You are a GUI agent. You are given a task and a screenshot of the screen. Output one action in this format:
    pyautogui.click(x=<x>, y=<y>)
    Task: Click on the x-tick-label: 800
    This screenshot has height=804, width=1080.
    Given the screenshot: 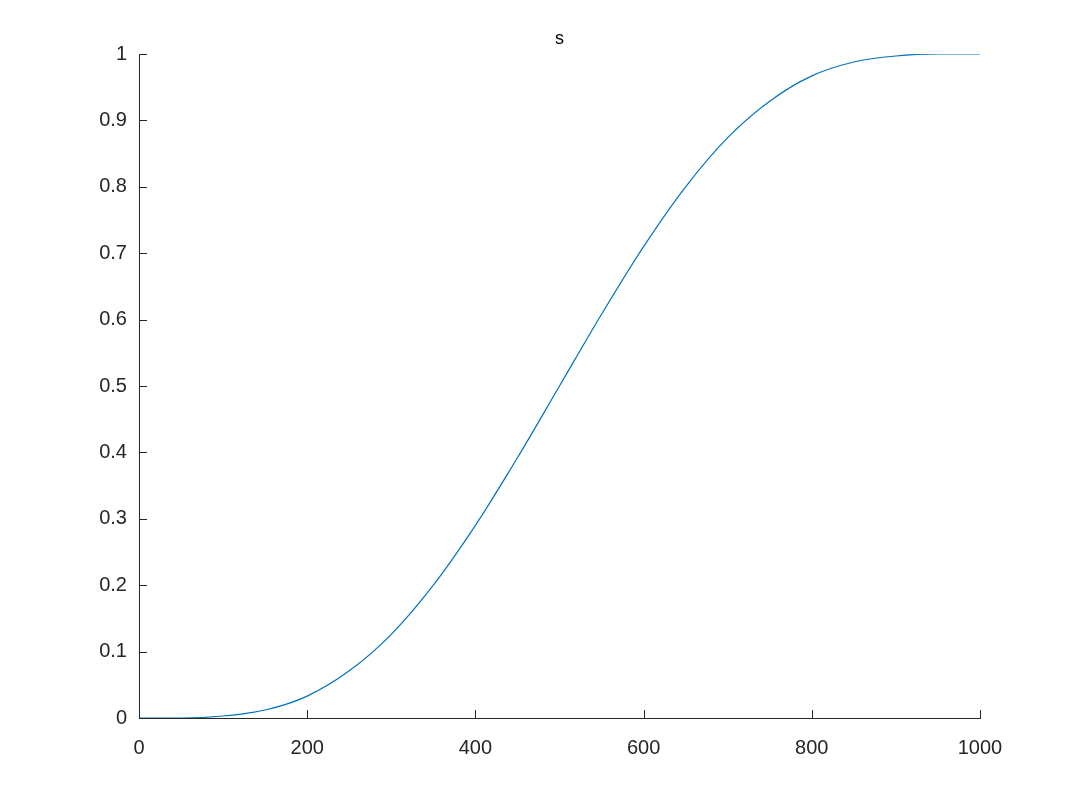 What is the action you would take?
    pyautogui.click(x=812, y=746)
    